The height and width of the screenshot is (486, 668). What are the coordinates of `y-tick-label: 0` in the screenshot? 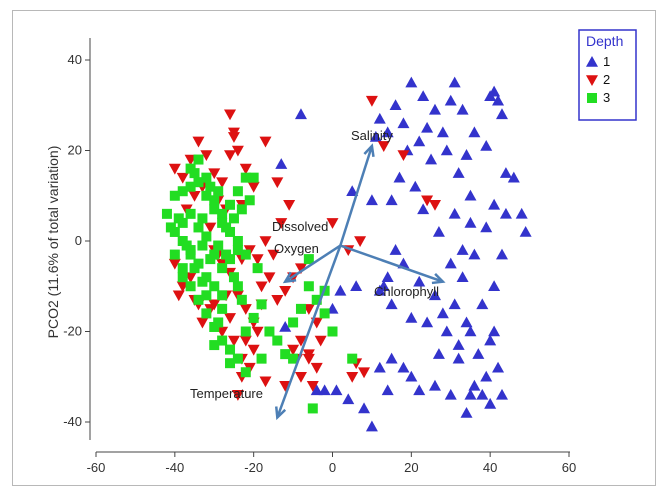 It's located at (78, 240).